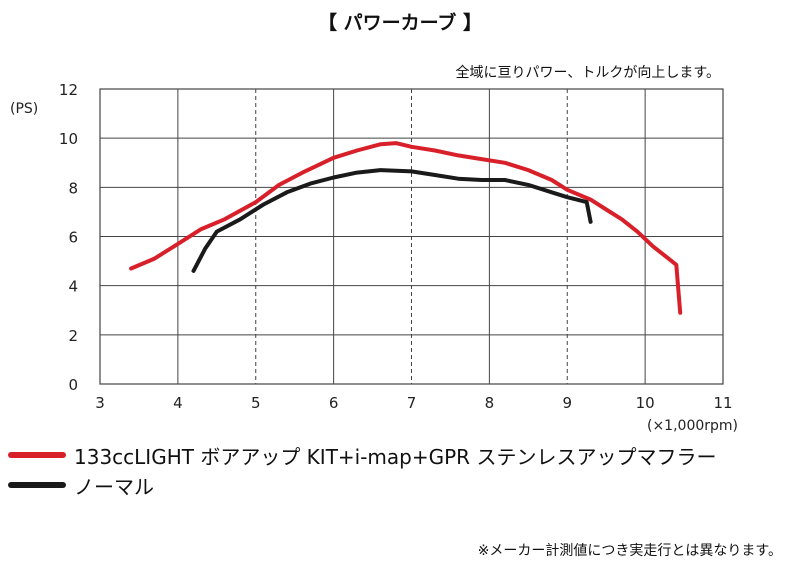  What do you see at coordinates (692, 426) in the screenshot?
I see `x-axis-unit: (×1,000rpm)` at bounding box center [692, 426].